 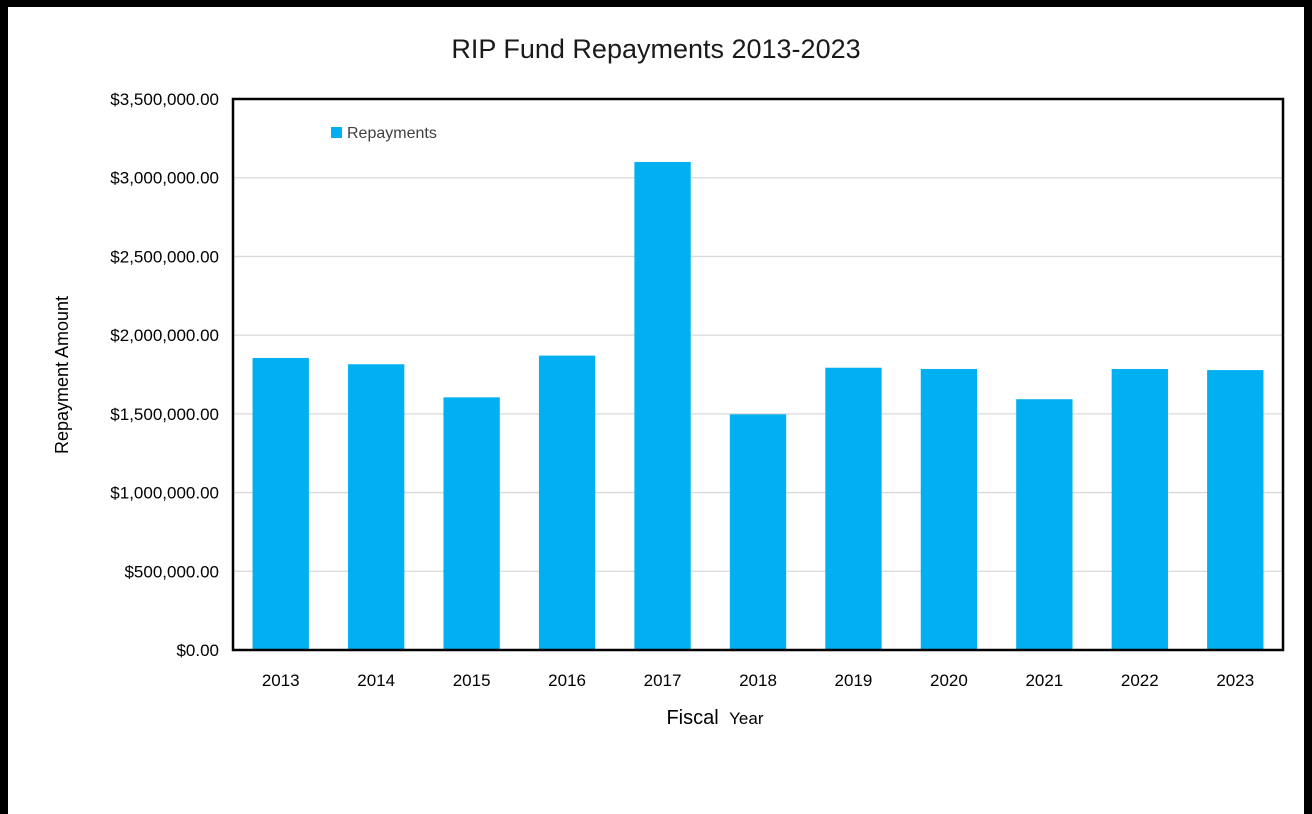 I want to click on y-tick-label: $1,000,000.00, so click(x=164, y=493).